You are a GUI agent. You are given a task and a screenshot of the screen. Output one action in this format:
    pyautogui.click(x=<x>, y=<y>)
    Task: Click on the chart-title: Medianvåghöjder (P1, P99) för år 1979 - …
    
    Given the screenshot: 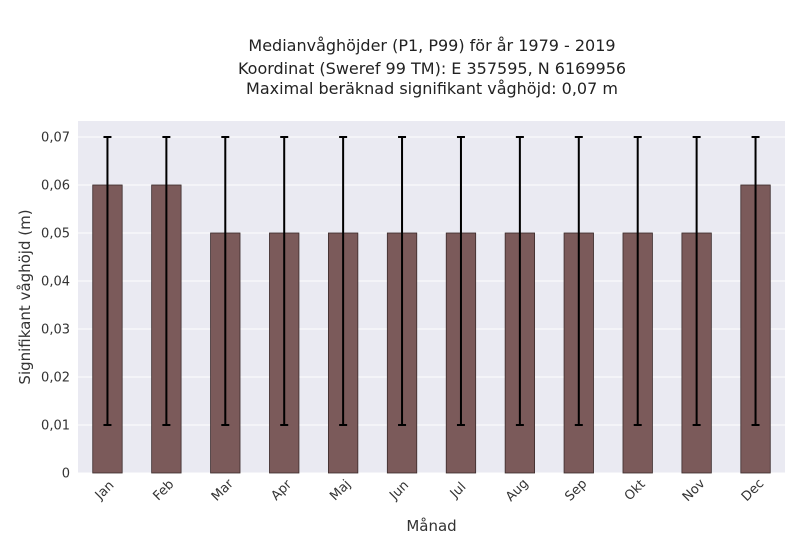 What is the action you would take?
    pyautogui.click(x=432, y=67)
    